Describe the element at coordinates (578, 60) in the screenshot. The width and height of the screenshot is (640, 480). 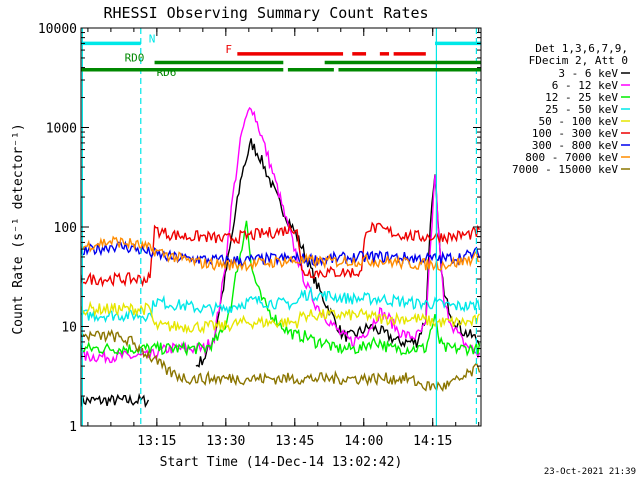
I see `legend-header-1: FDecim 2, Att 0` at that location.